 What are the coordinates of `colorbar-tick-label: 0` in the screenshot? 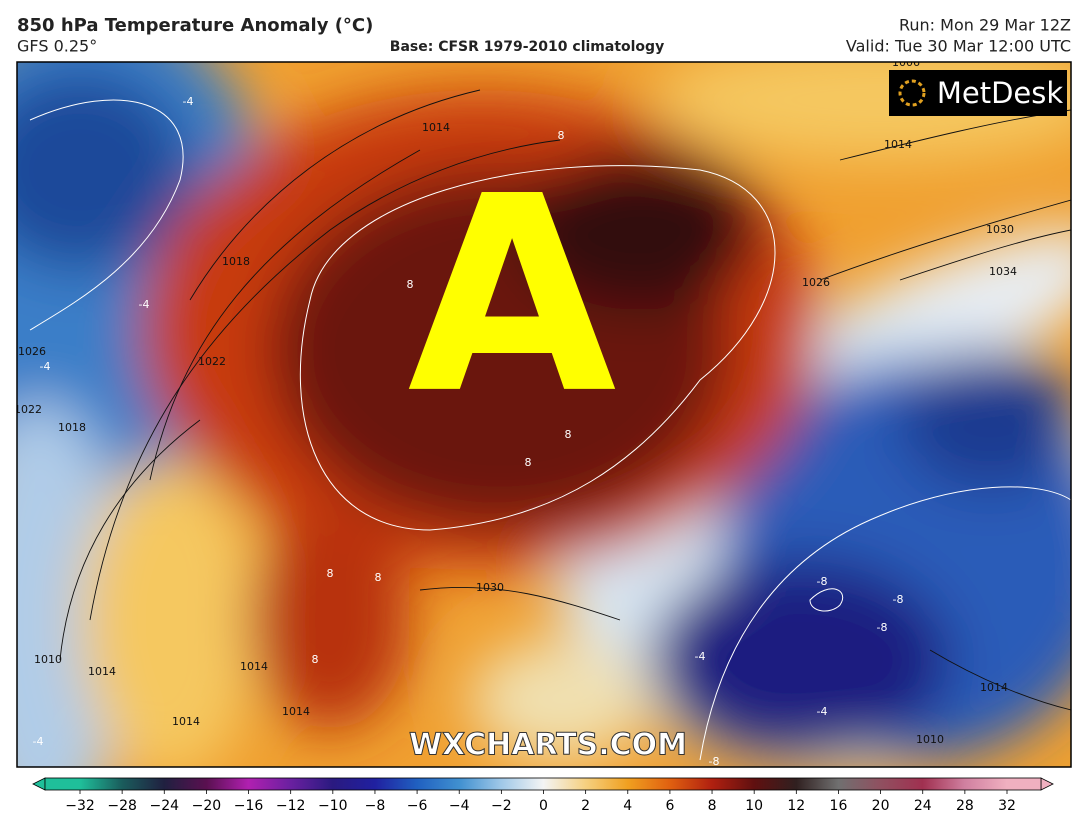 It's located at (543, 806).